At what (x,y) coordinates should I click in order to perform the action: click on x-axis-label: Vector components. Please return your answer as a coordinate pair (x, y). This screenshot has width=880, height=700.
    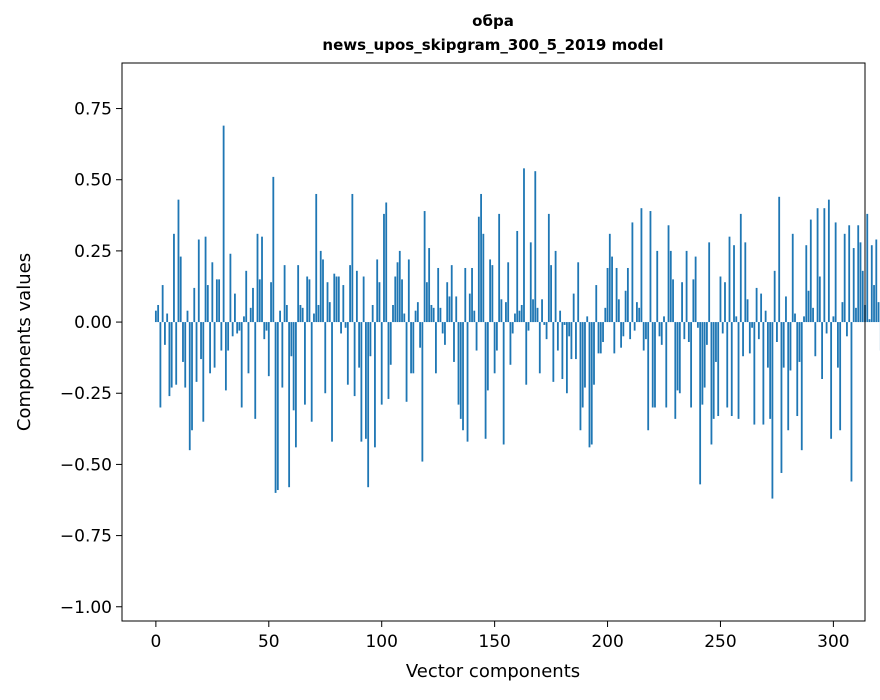
    Looking at the image, I should click on (493, 671).